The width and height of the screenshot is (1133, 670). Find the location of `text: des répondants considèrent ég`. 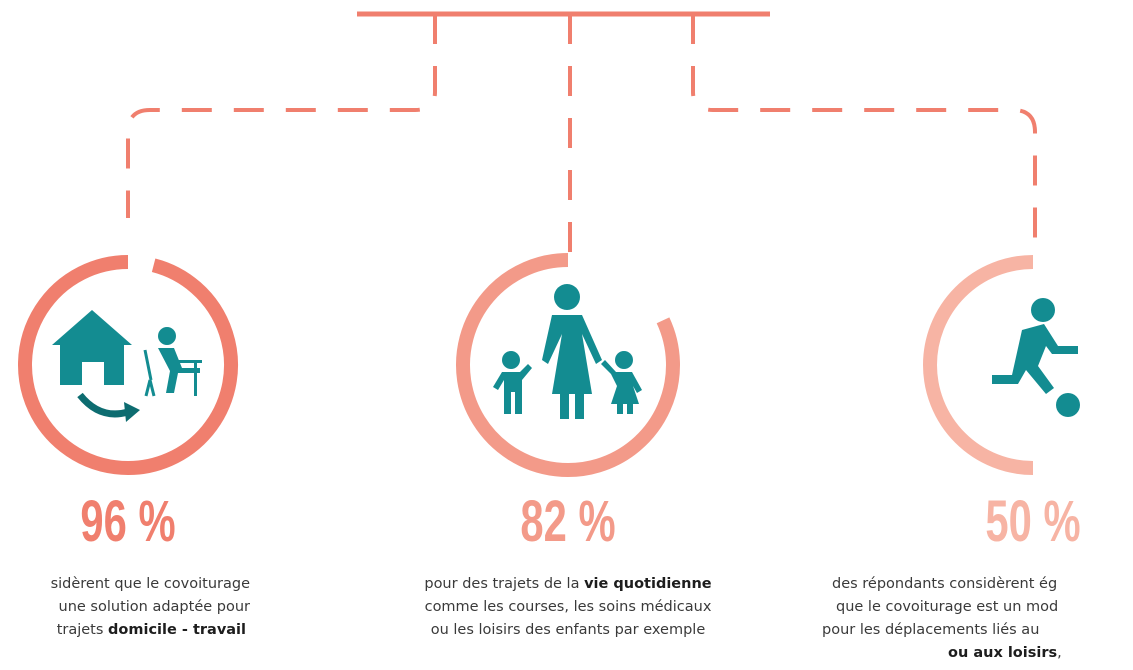

text: des répondants considèrent ég is located at coordinates (944, 584).